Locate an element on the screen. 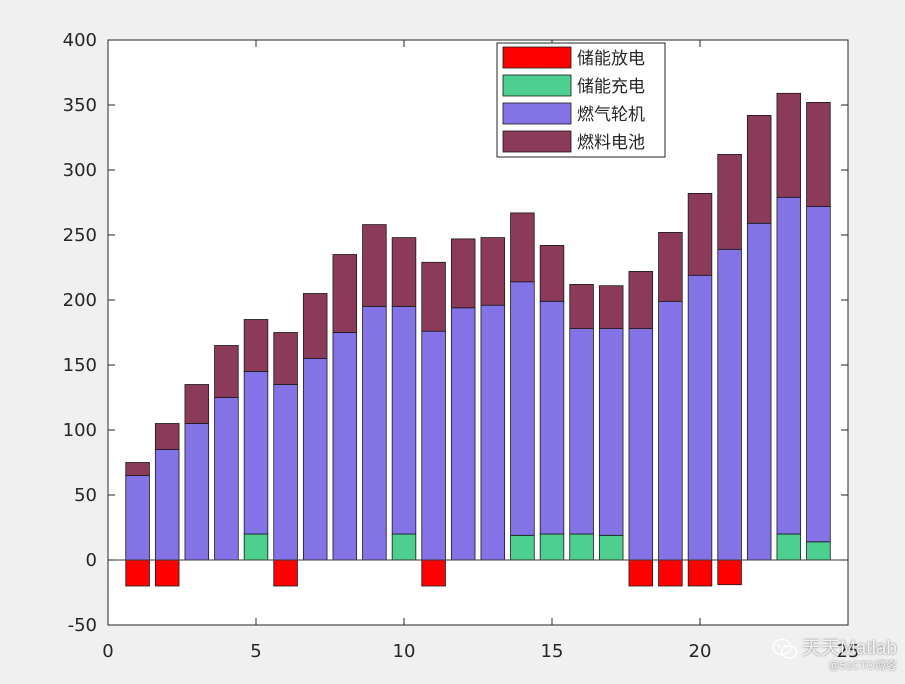 This screenshot has height=684, width=905. y-tick-label: 100 is located at coordinates (80, 430).